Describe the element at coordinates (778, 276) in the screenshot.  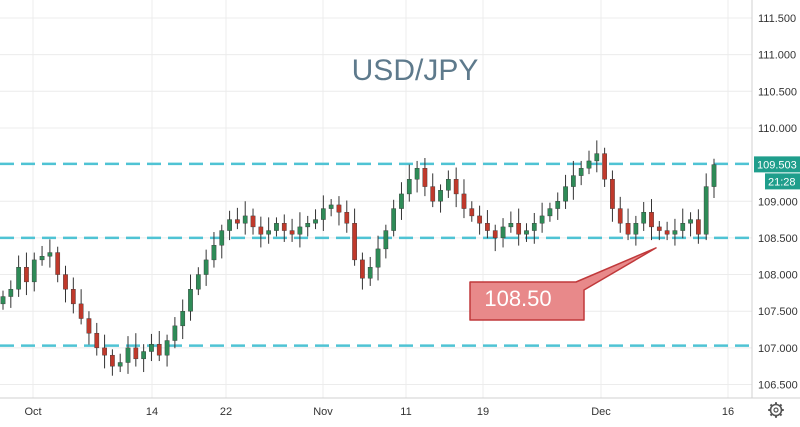
I see `y-tick-label: 108.000` at that location.